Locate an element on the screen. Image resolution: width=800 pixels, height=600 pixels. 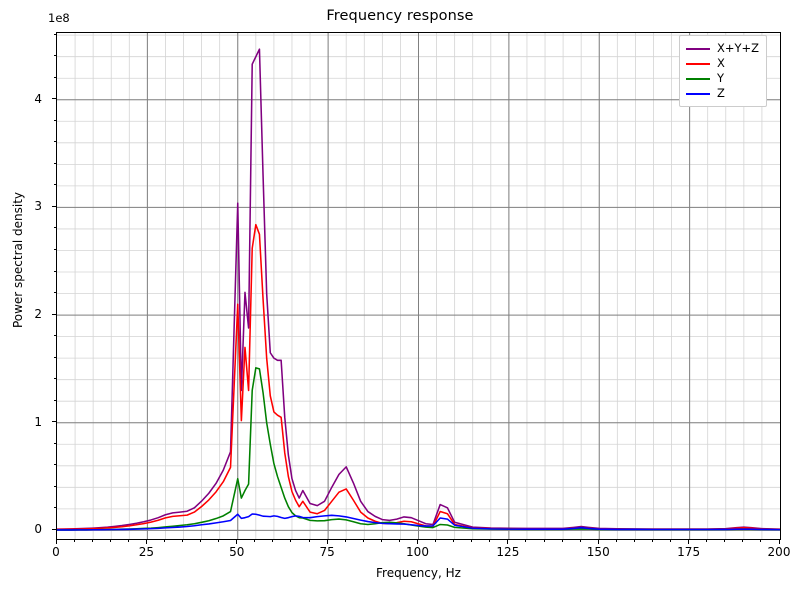
series-line-z is located at coordinates (418, 522).